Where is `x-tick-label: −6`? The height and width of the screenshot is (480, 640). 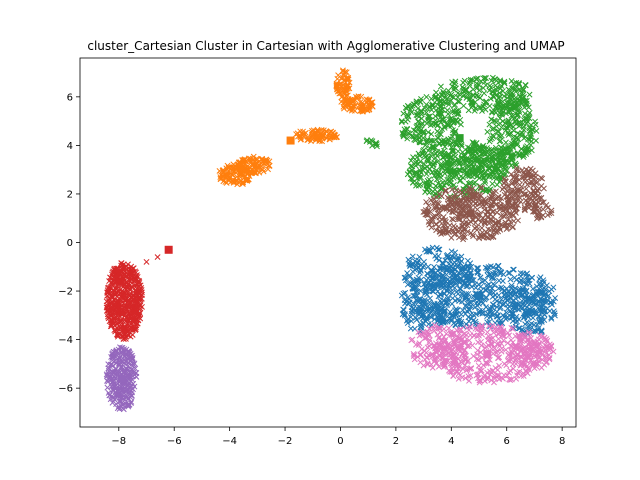
x-tick-label: −6 is located at coordinates (174, 441).